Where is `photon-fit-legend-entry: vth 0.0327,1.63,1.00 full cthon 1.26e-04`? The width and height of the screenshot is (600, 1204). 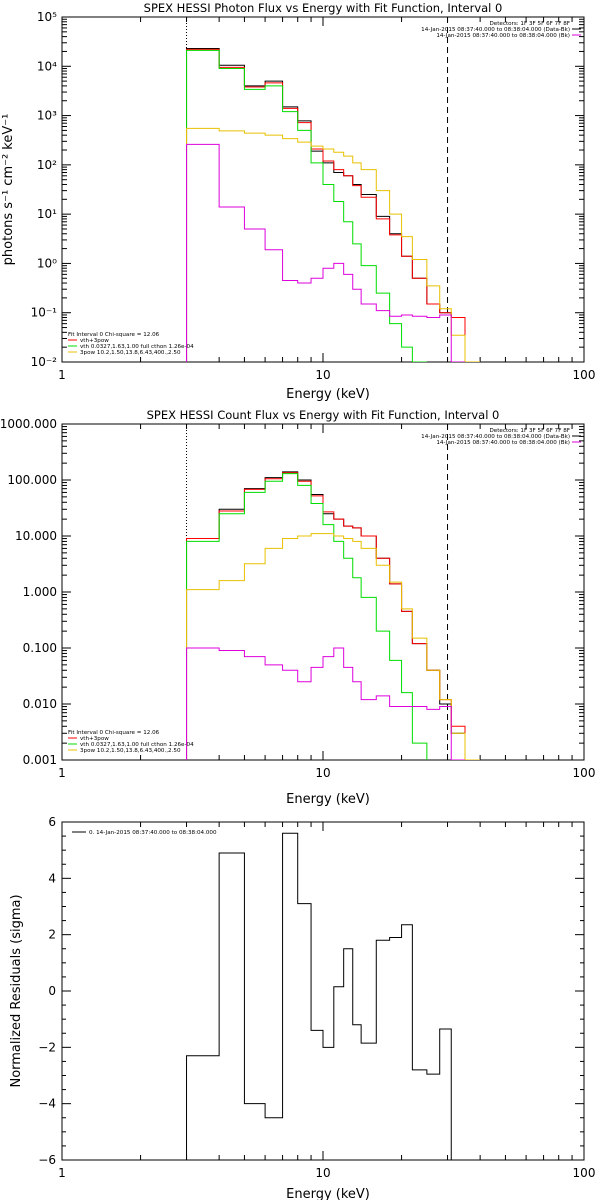
photon-fit-legend-entry: vth 0.0327,1.63,1.00 full cthon 1.26e-04 is located at coordinates (137, 347).